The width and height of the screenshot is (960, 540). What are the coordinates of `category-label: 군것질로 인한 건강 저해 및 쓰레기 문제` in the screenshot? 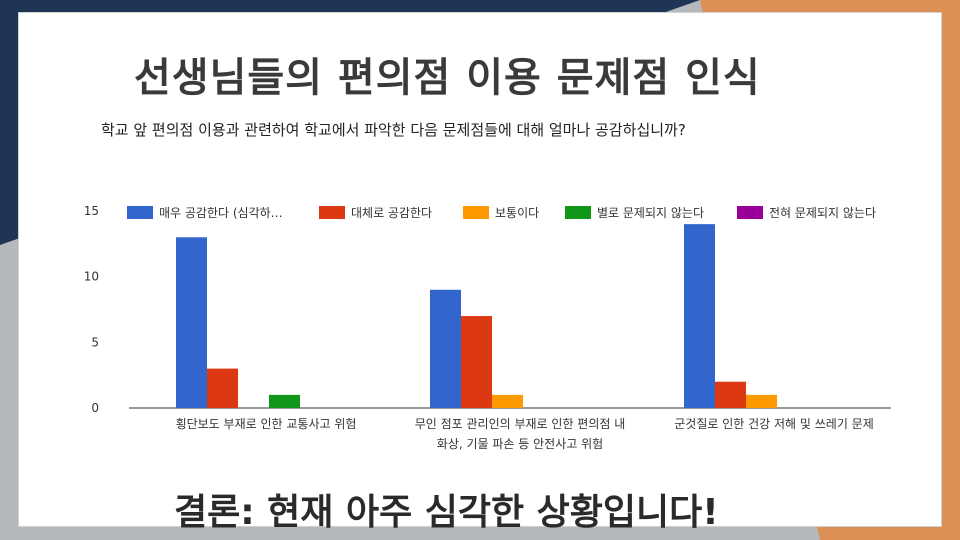 It's located at (774, 424).